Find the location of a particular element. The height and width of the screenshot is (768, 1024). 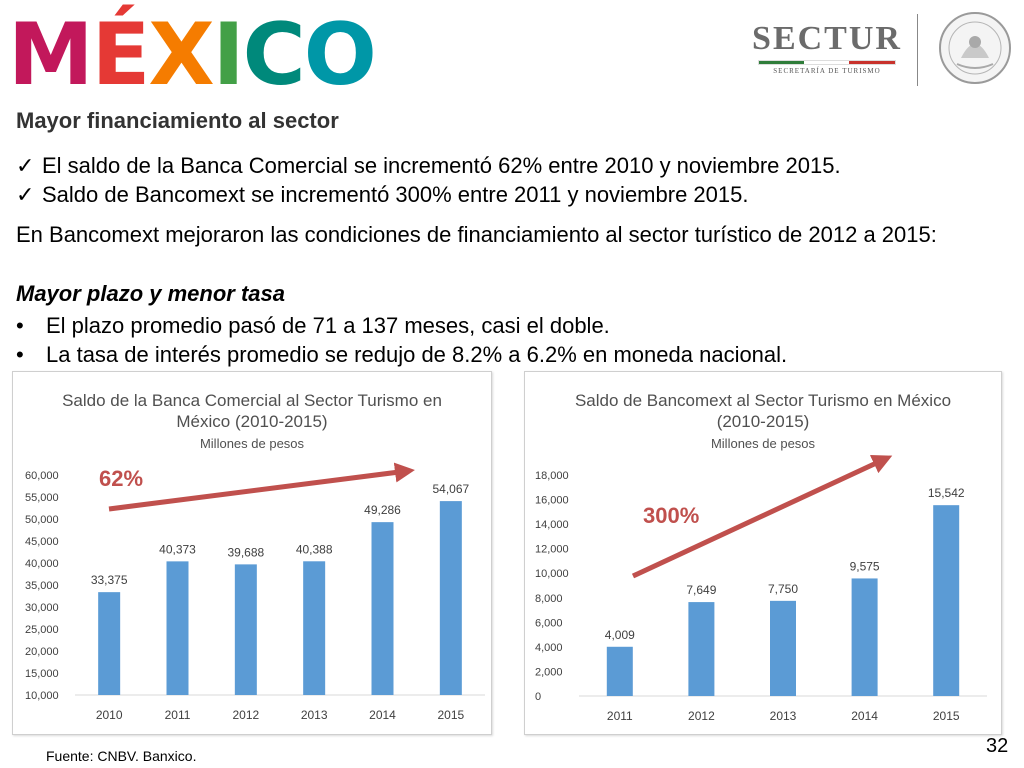

growth-annotation: 62% is located at coordinates (121, 478).